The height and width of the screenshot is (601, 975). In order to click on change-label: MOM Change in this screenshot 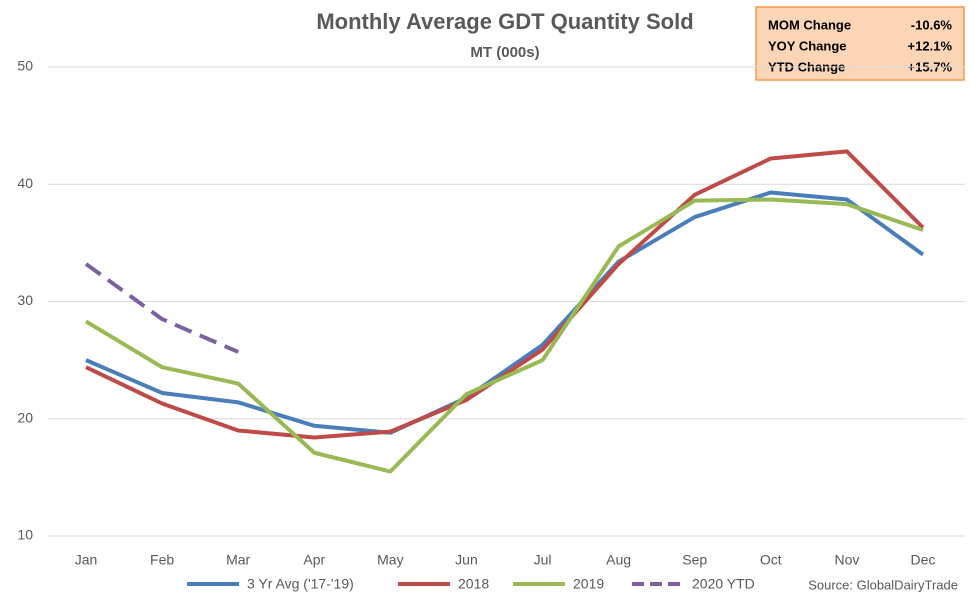, I will do `click(809, 24)`.